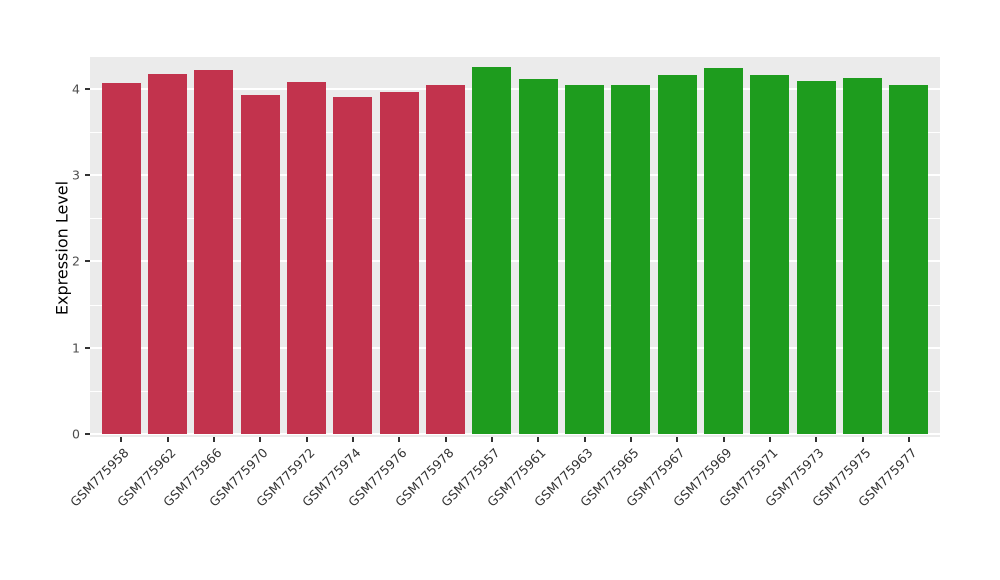 The image size is (1000, 580). What do you see at coordinates (770, 254) in the screenshot?
I see `bar-GSM775971` at bounding box center [770, 254].